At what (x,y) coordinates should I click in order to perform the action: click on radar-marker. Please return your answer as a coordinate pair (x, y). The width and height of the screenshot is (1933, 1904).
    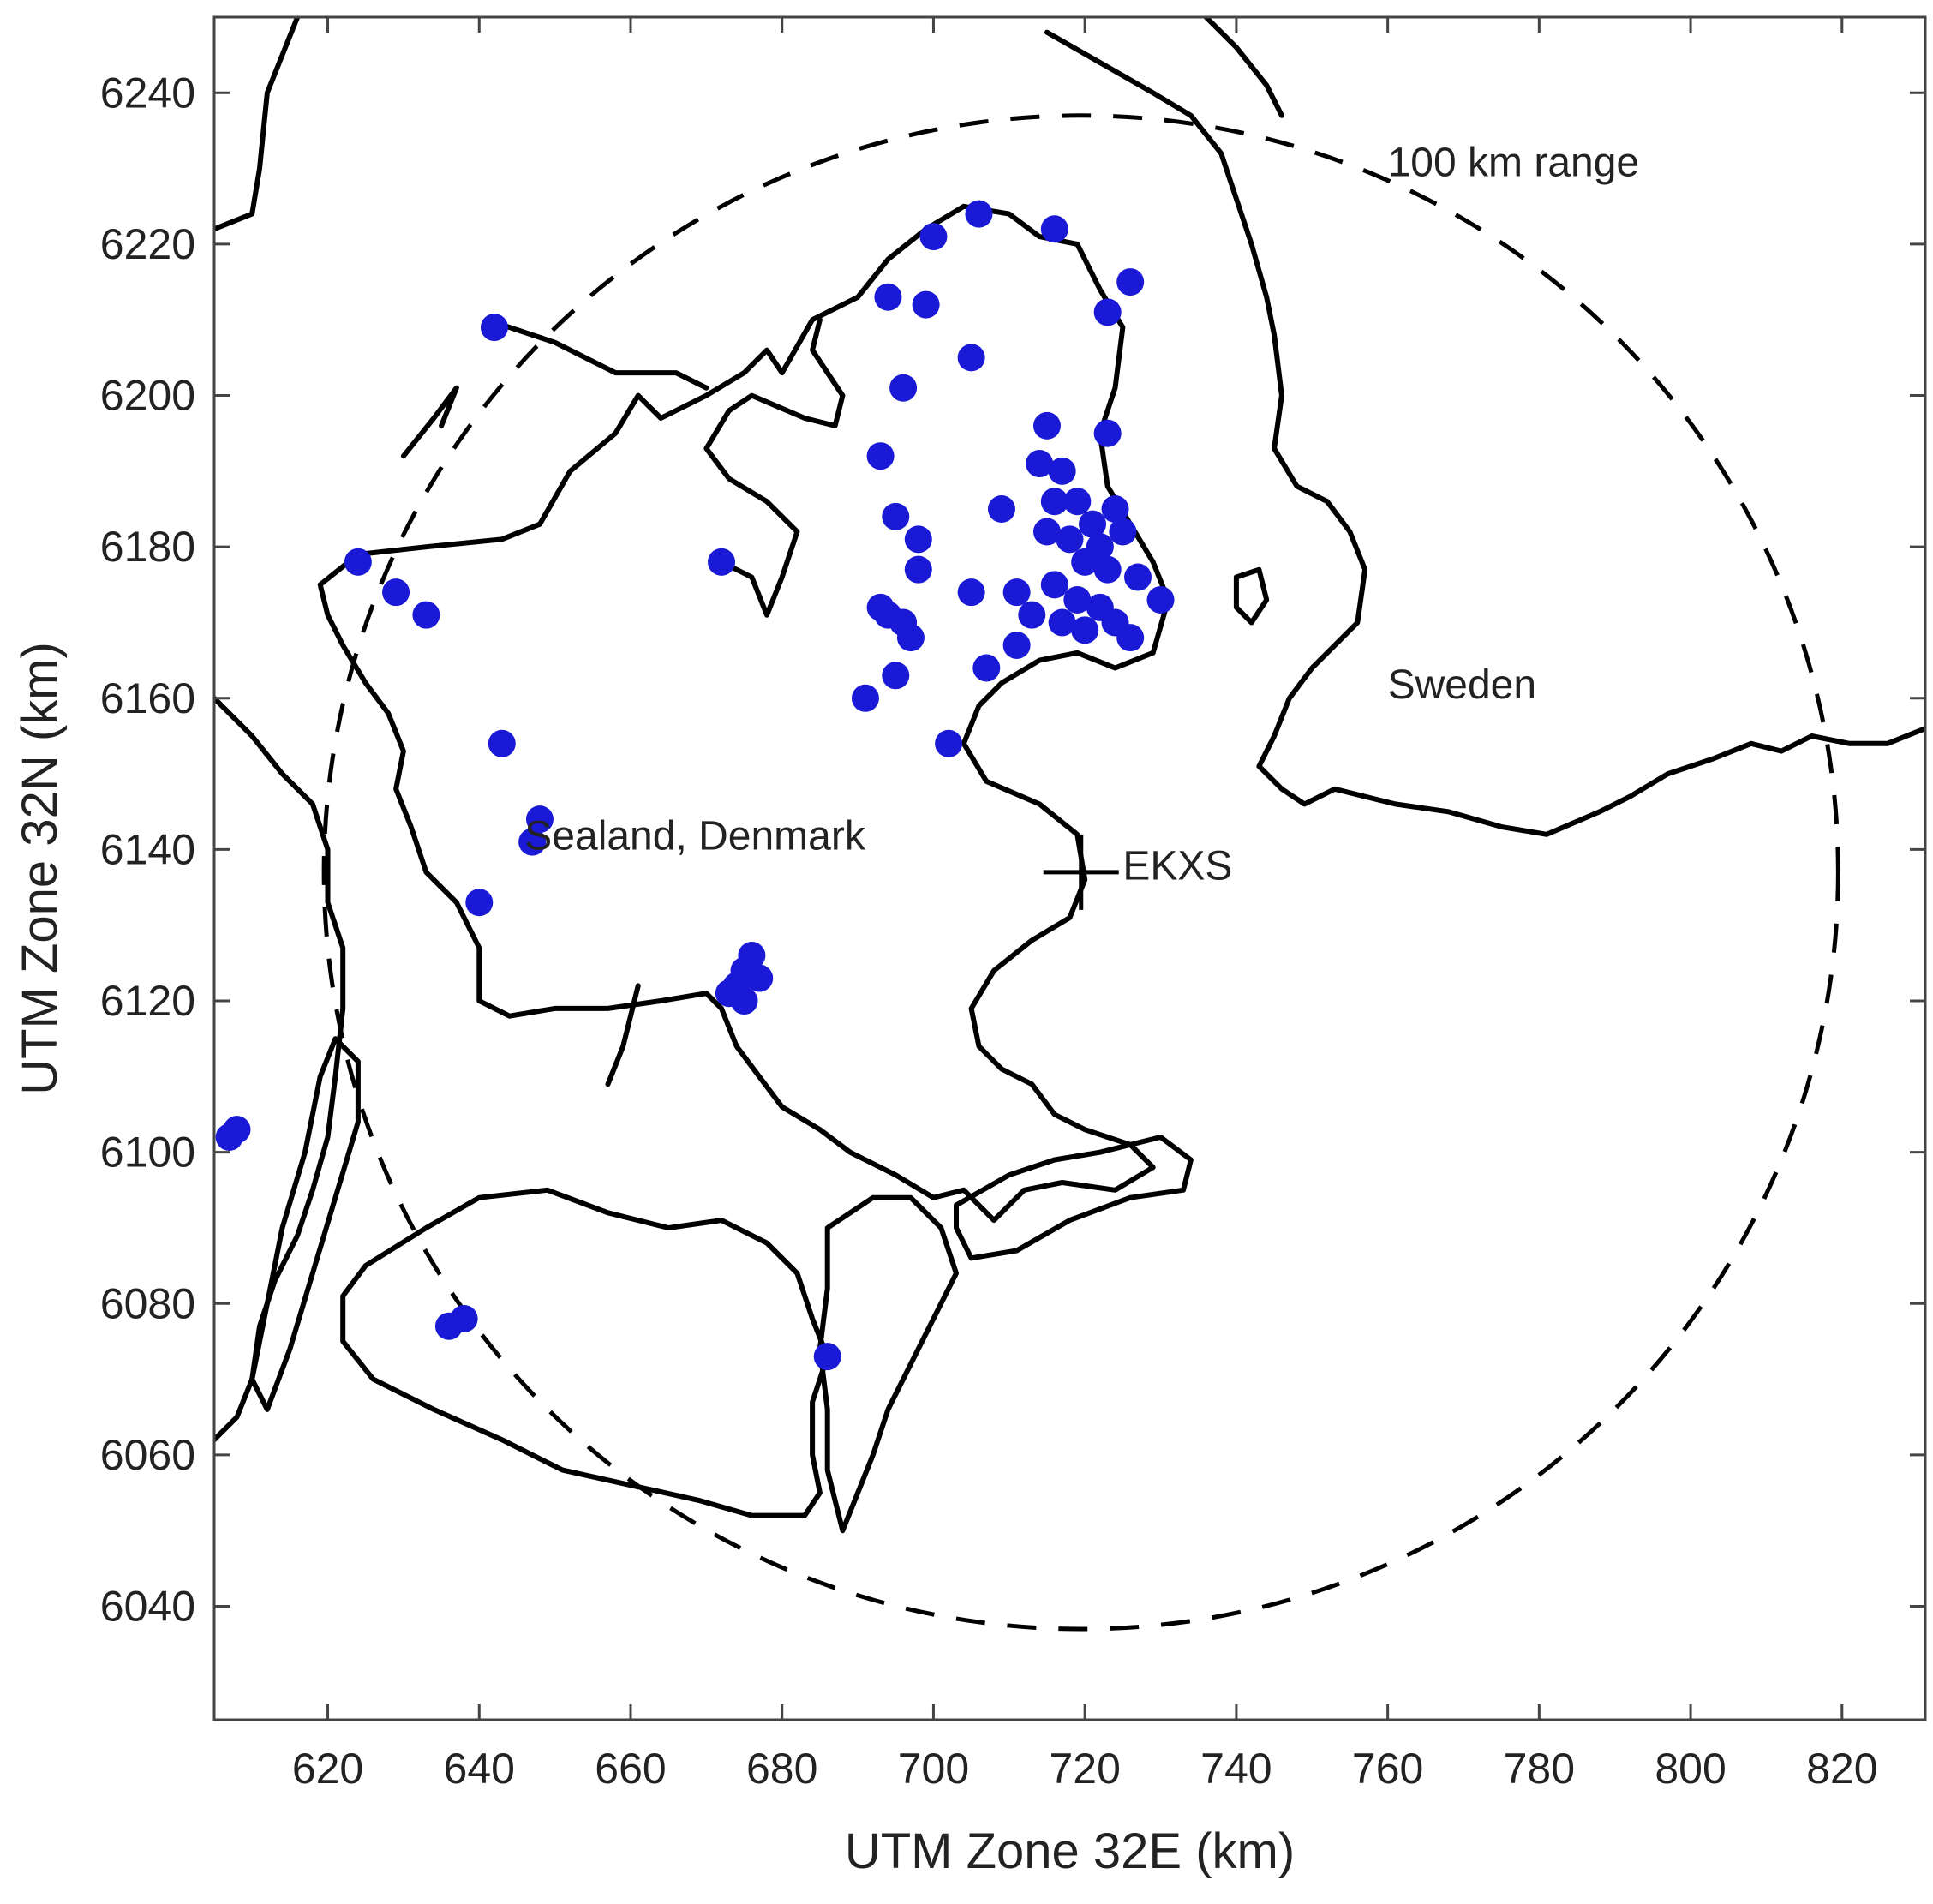
    Looking at the image, I should click on (1081, 872).